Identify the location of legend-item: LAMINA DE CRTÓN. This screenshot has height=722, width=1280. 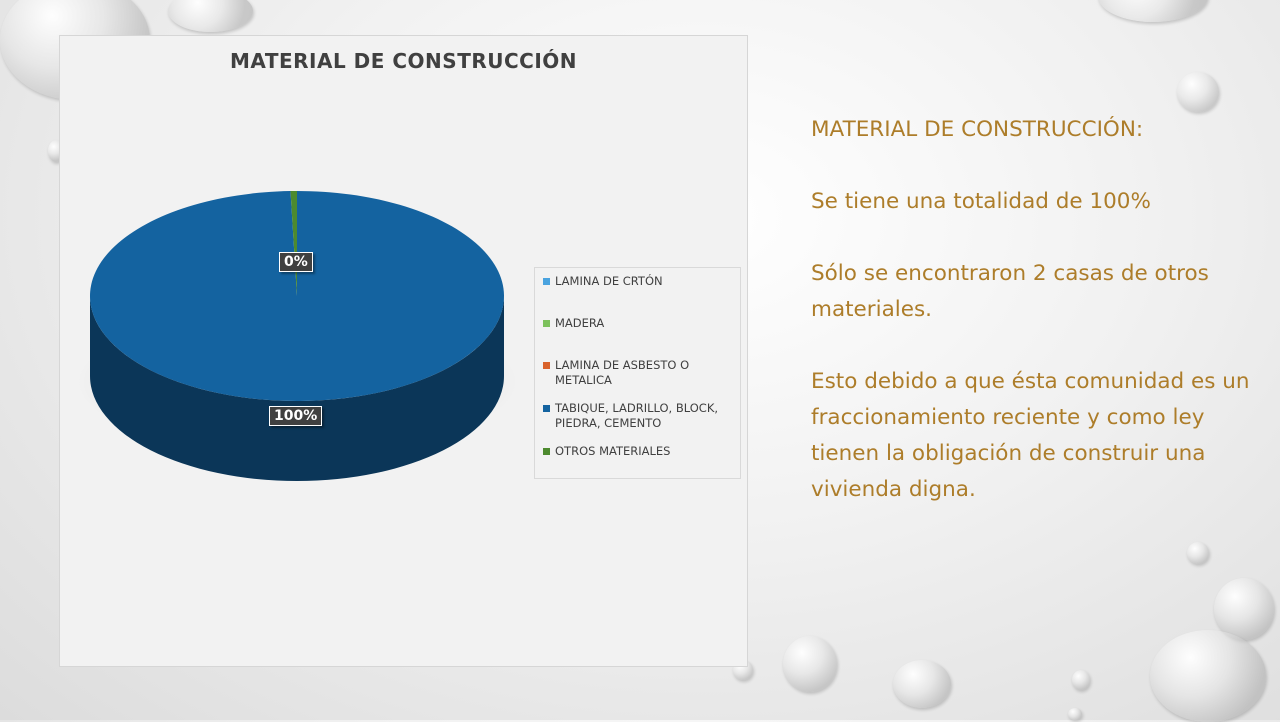
(640, 281).